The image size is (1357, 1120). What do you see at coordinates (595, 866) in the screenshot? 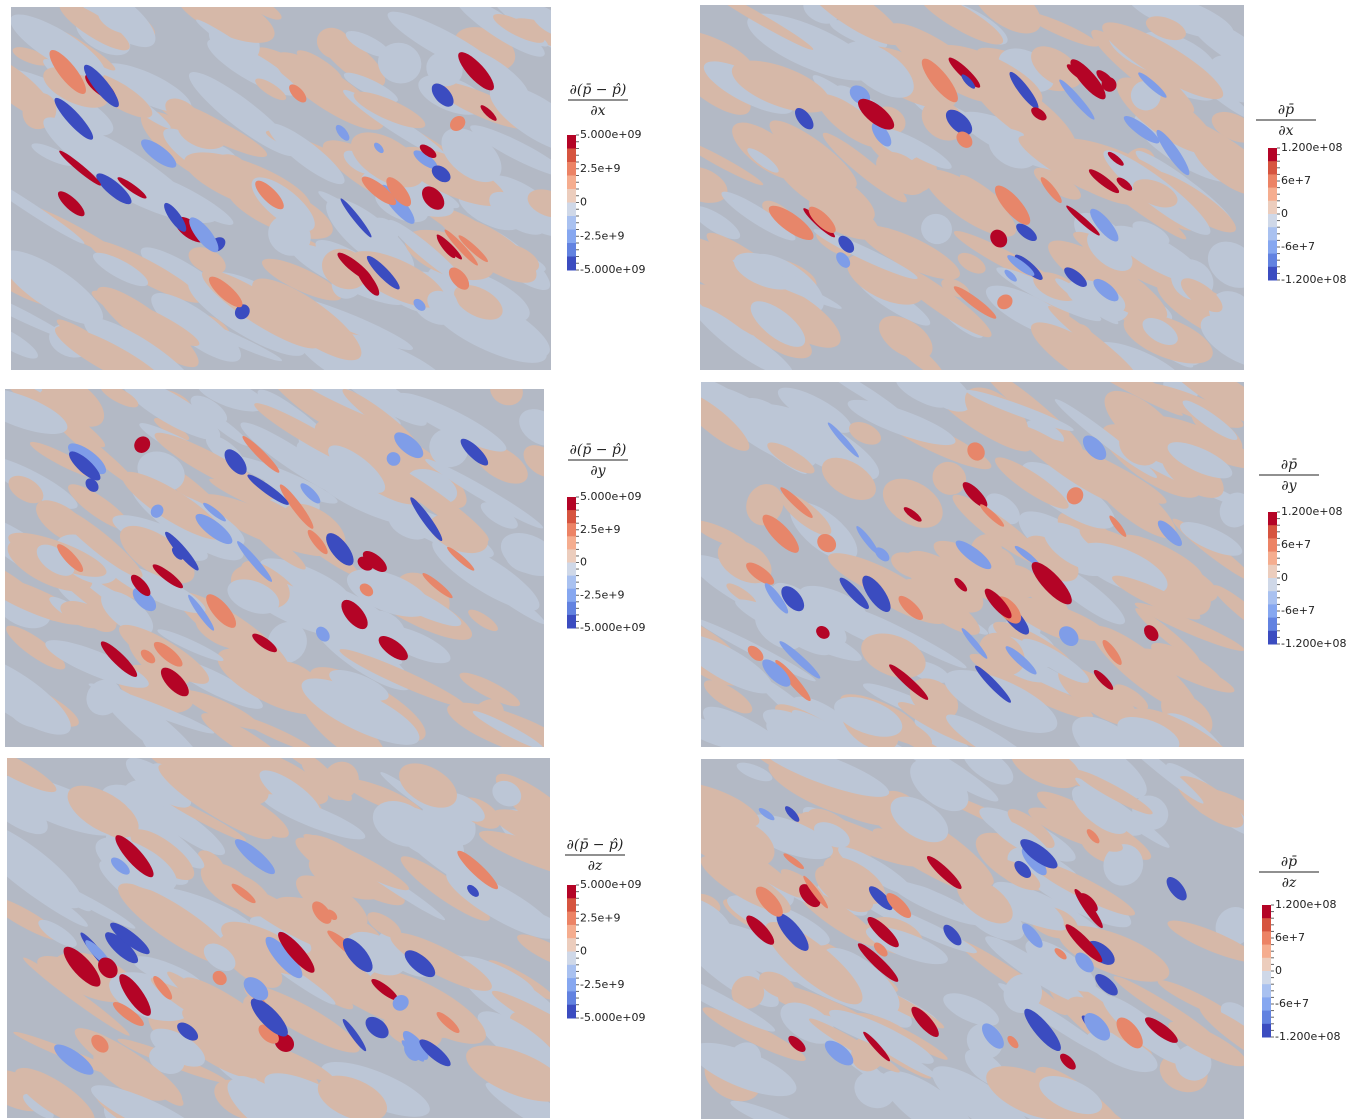
I see `colorbar-title-denominator: ∂z` at bounding box center [595, 866].